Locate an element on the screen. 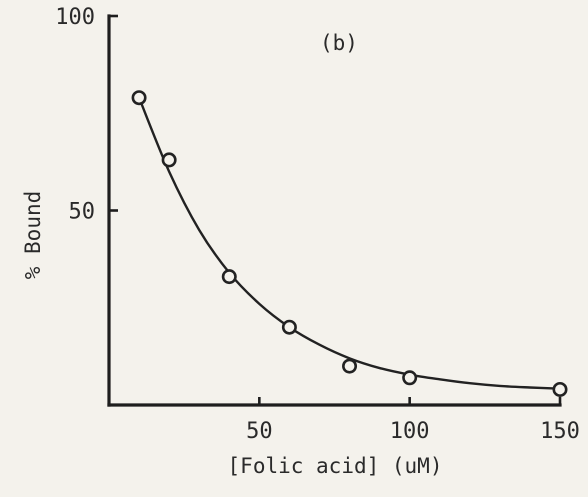 Image resolution: width=588 pixels, height=497 pixels. x-tick-label-150: 150 is located at coordinates (560, 431).